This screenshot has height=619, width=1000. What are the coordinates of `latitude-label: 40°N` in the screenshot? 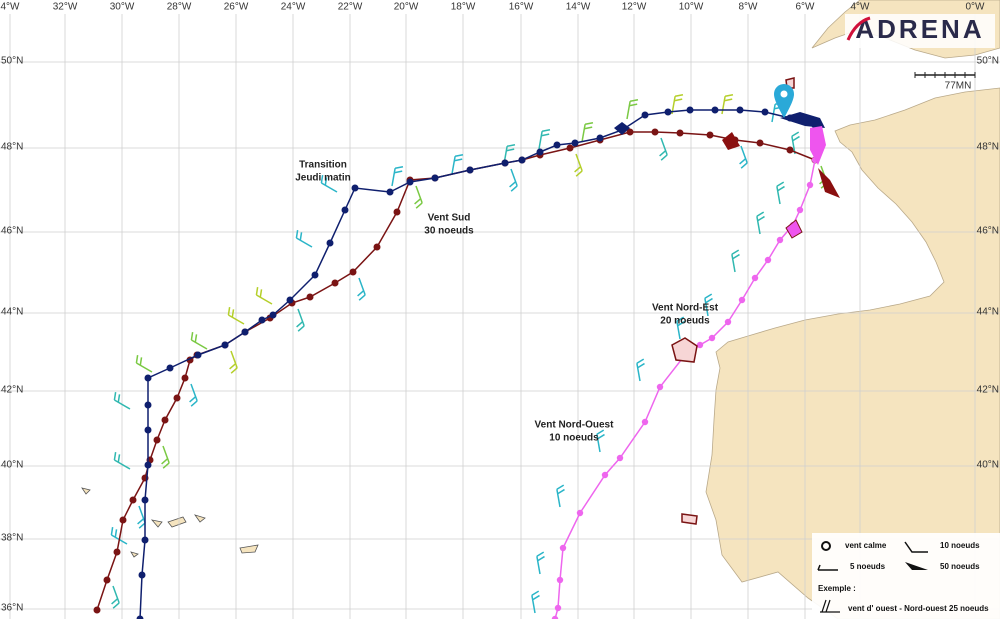 It's located at (12, 465).